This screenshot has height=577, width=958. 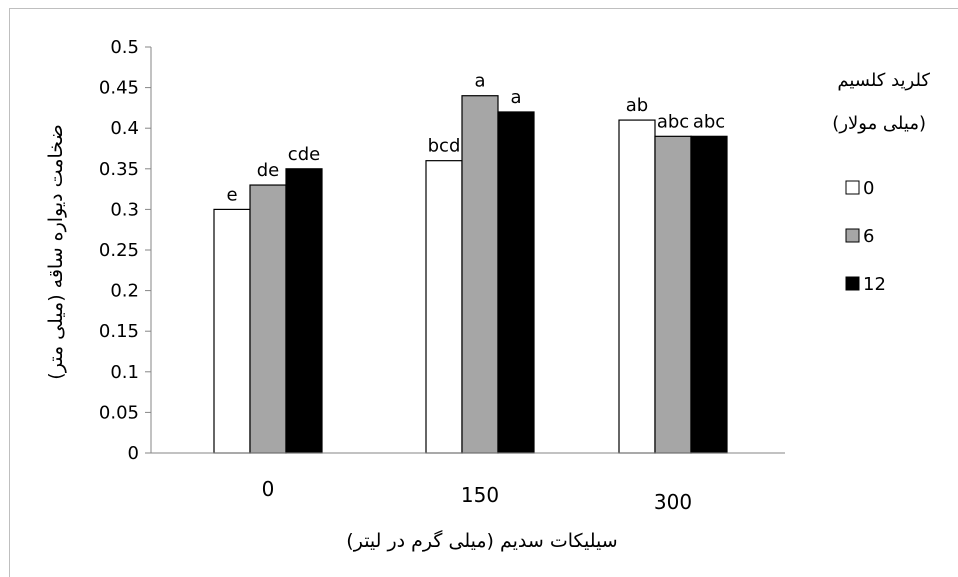 What do you see at coordinates (883, 80) in the screenshot?
I see `legend-title-line1: کلرید کلسیم` at bounding box center [883, 80].